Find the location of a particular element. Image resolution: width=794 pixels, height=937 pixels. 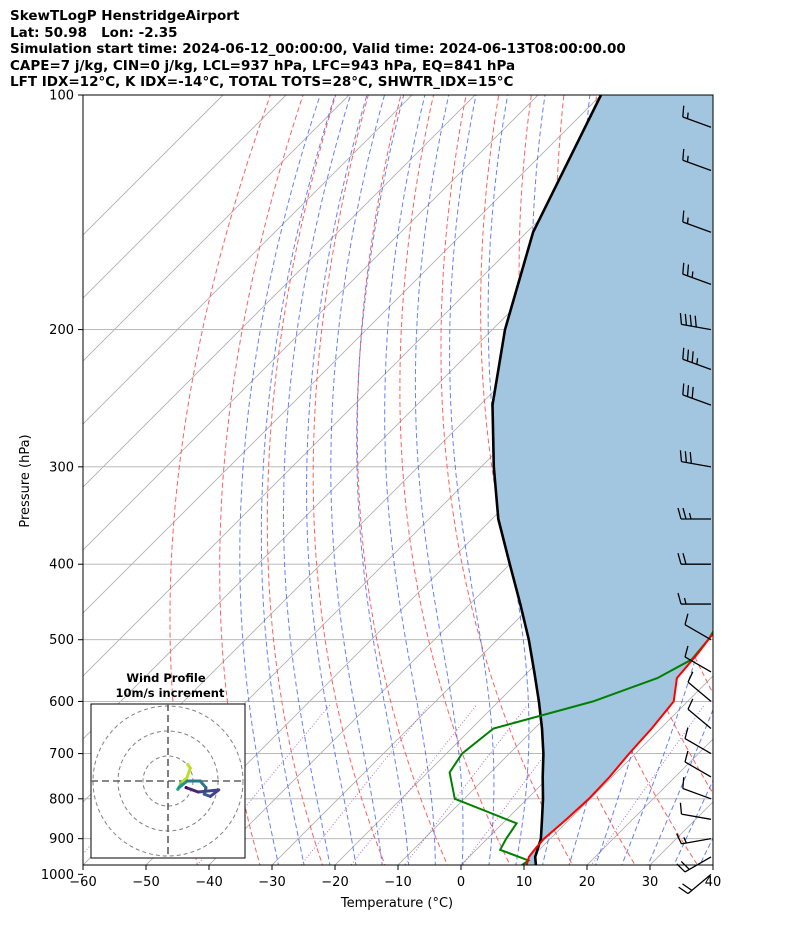

x-tick-label: −60 is located at coordinates (82, 882).